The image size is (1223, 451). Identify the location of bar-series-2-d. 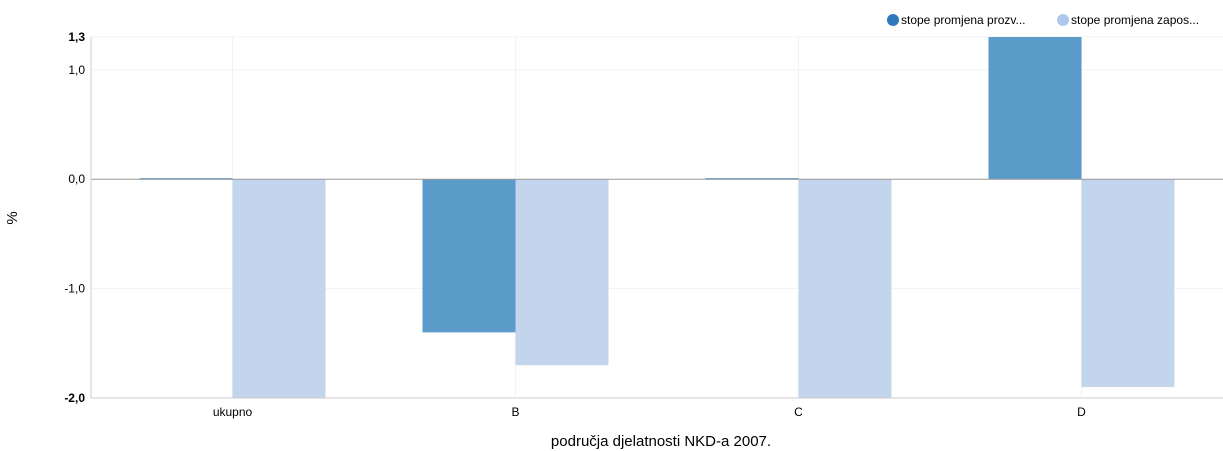
(1128, 283).